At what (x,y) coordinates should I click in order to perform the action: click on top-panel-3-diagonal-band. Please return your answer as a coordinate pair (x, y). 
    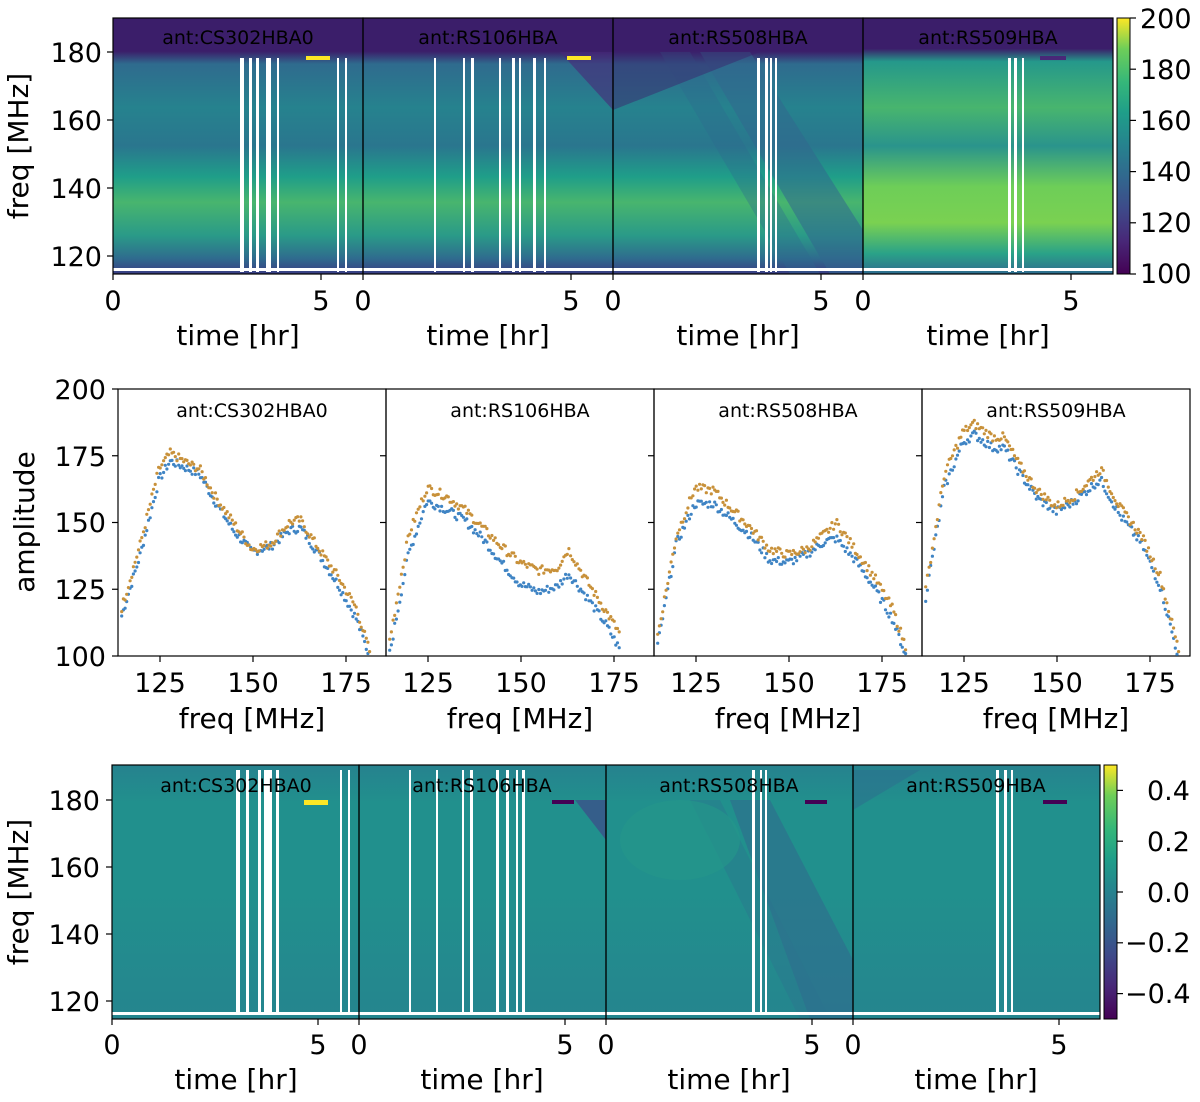
    Looking at the image, I should click on (781, 163).